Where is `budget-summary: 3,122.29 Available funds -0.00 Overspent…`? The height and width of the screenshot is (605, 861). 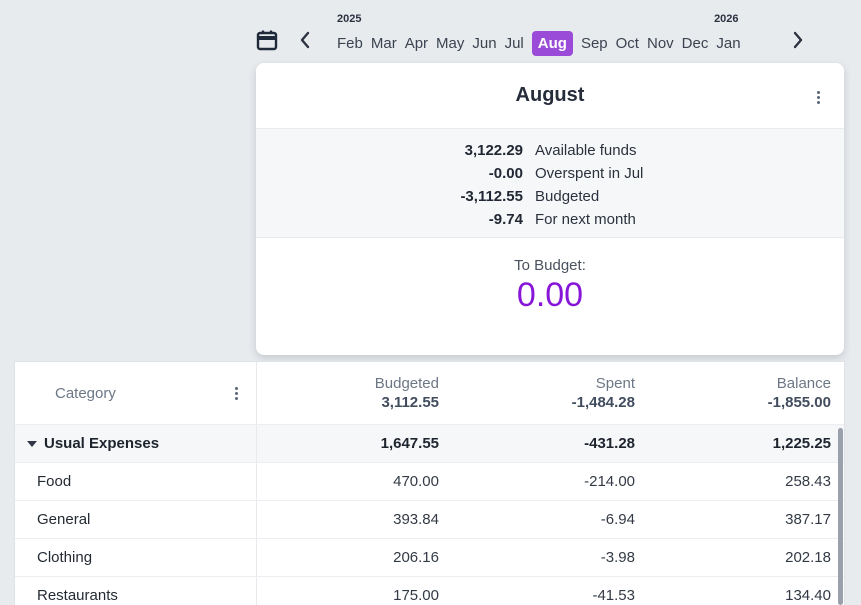
budget-summary: 3,122.29 Available funds -0.00 Overspent… is located at coordinates (550, 183).